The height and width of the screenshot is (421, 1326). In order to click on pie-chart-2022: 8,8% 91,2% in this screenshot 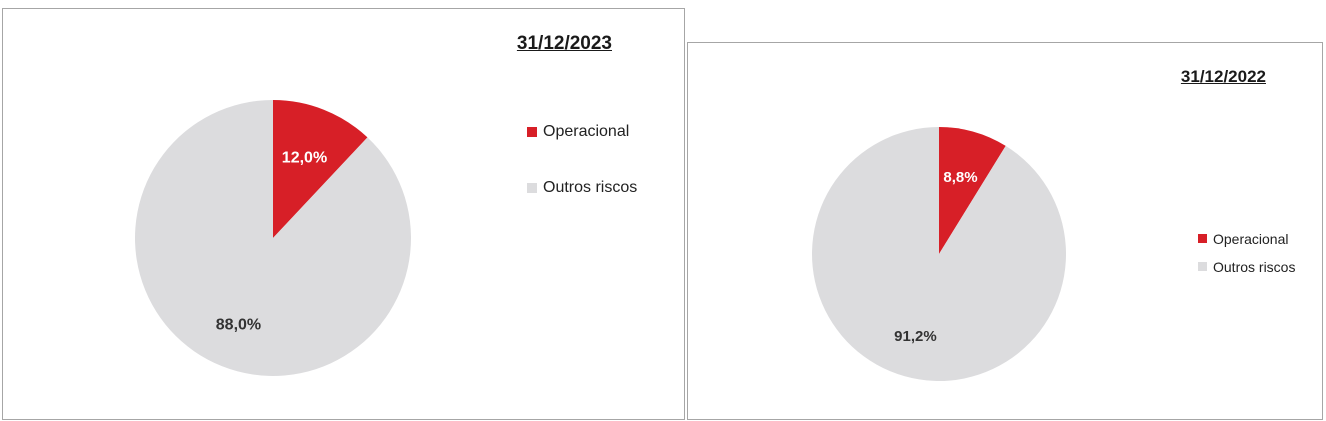, I will do `click(939, 254)`.